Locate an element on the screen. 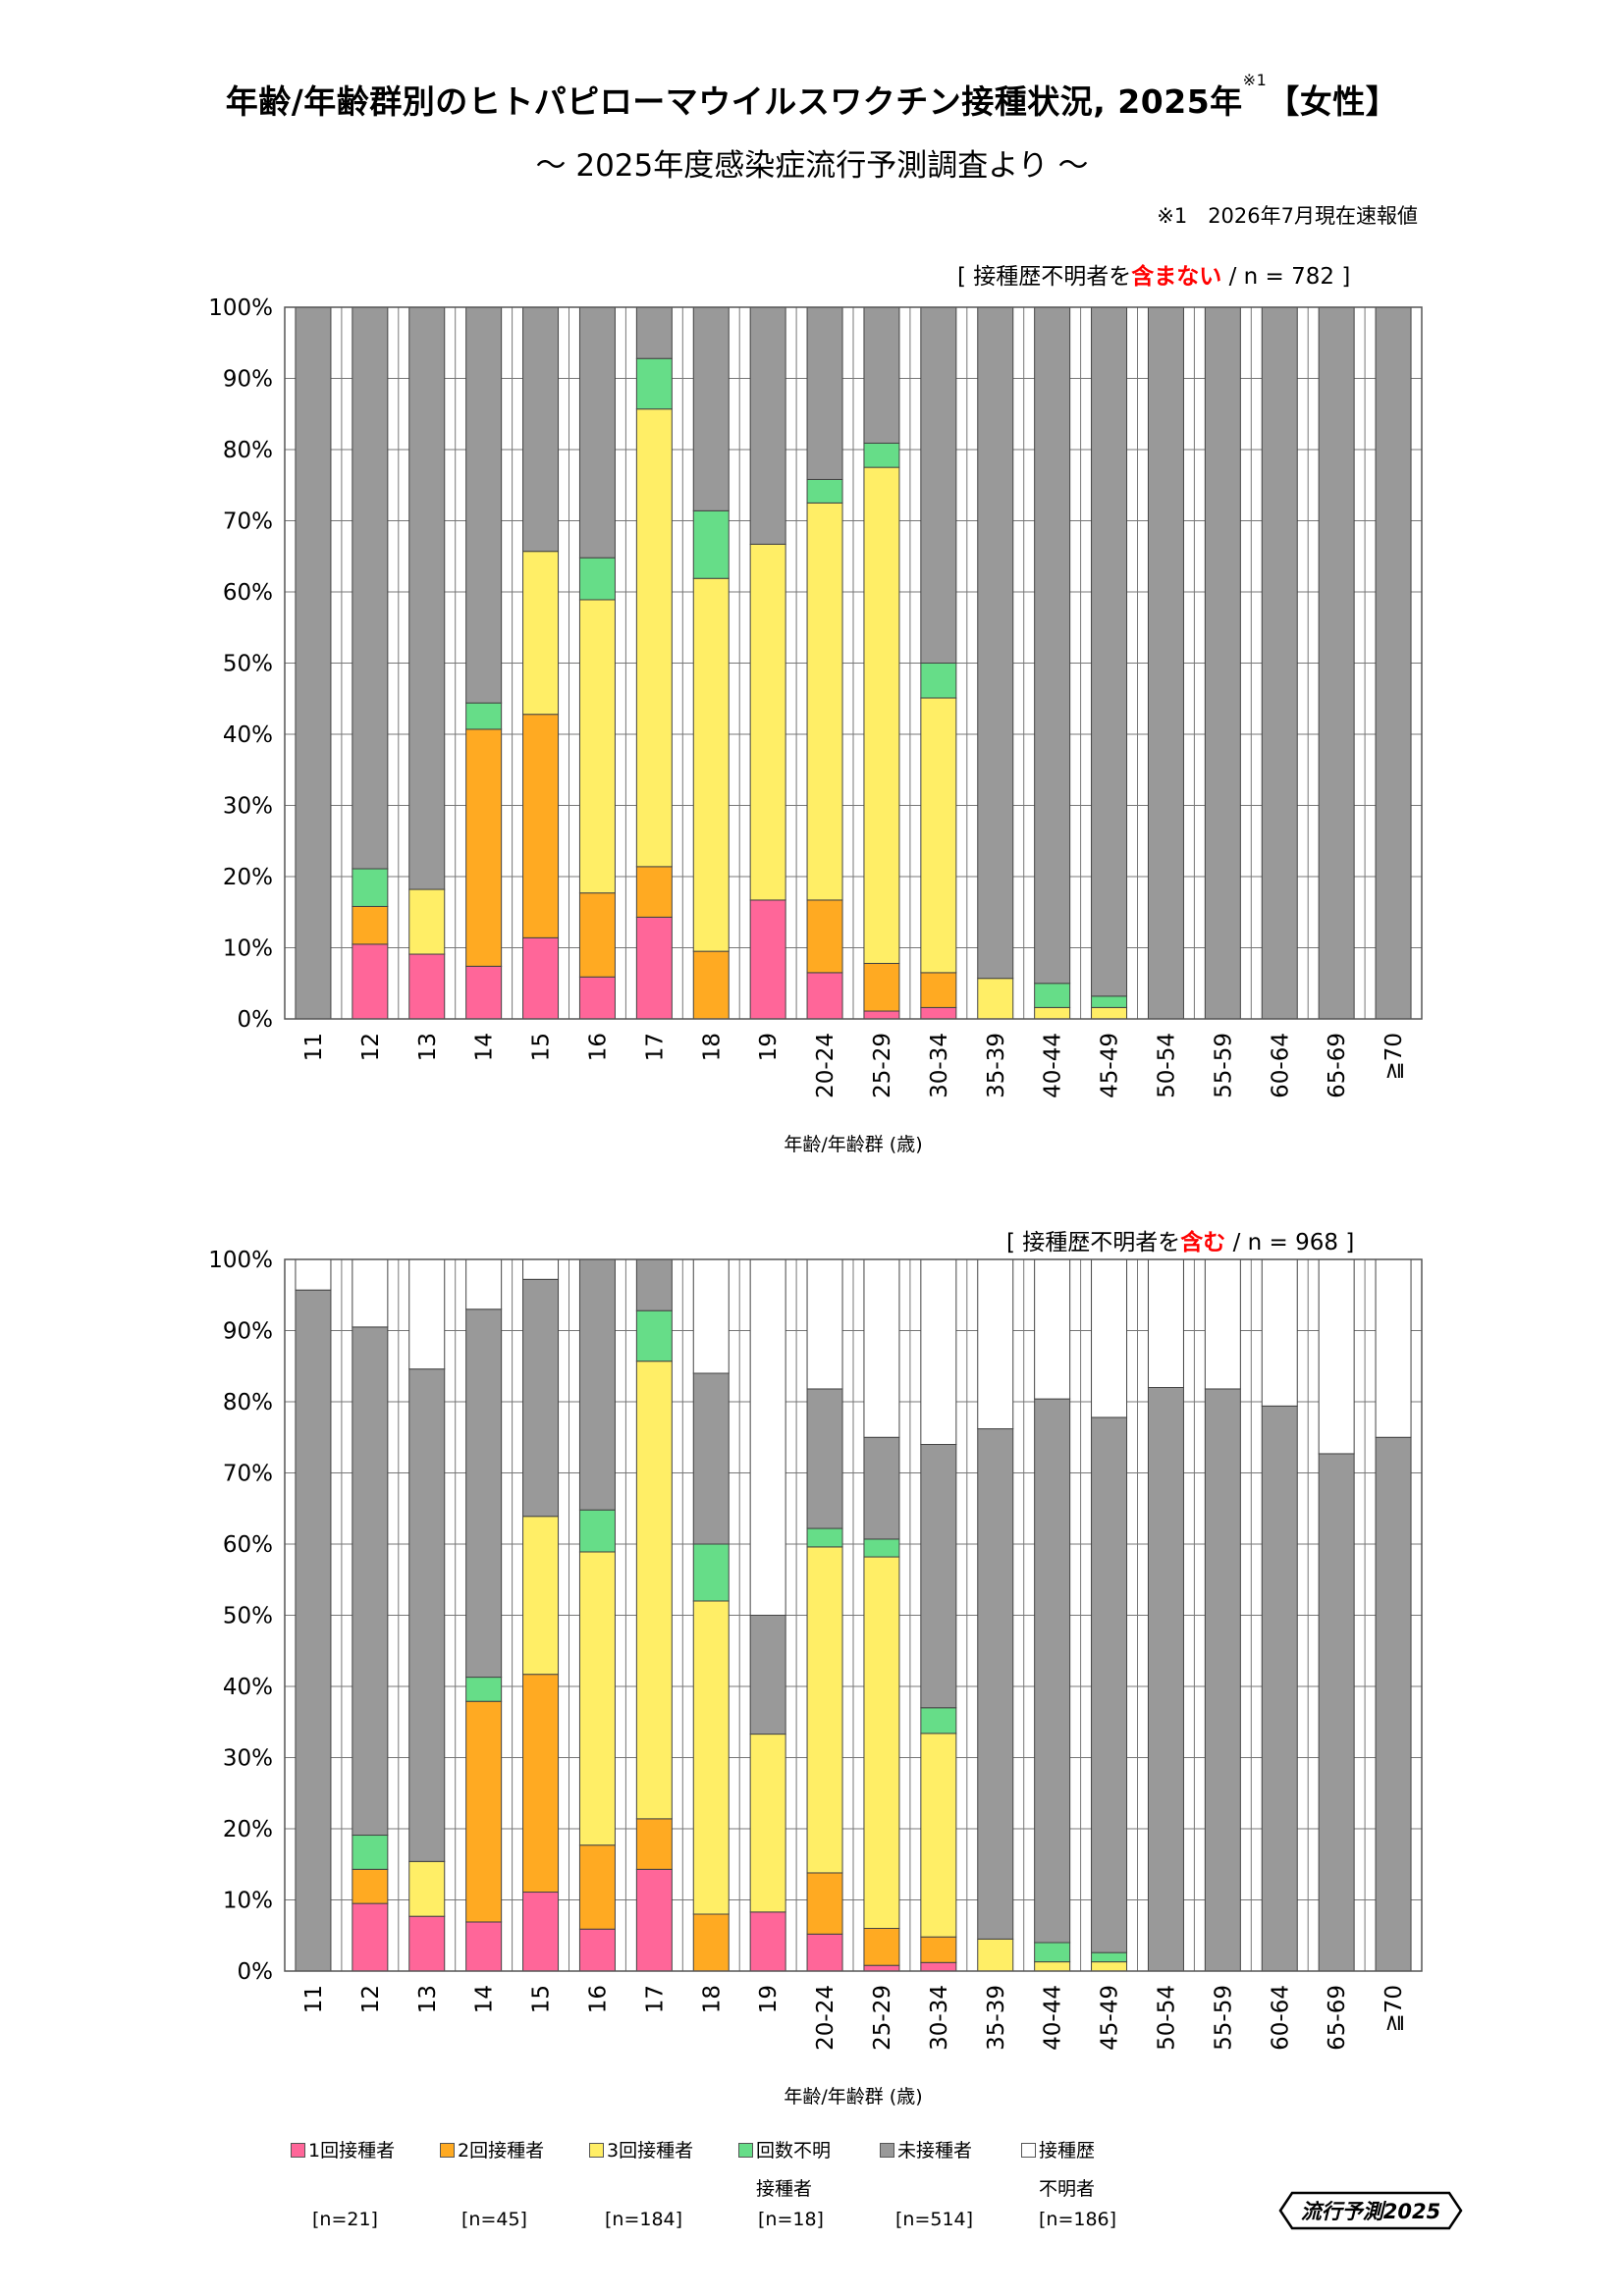 The width and height of the screenshot is (1624, 2296). x-tick-label: 20-24 is located at coordinates (826, 2018).